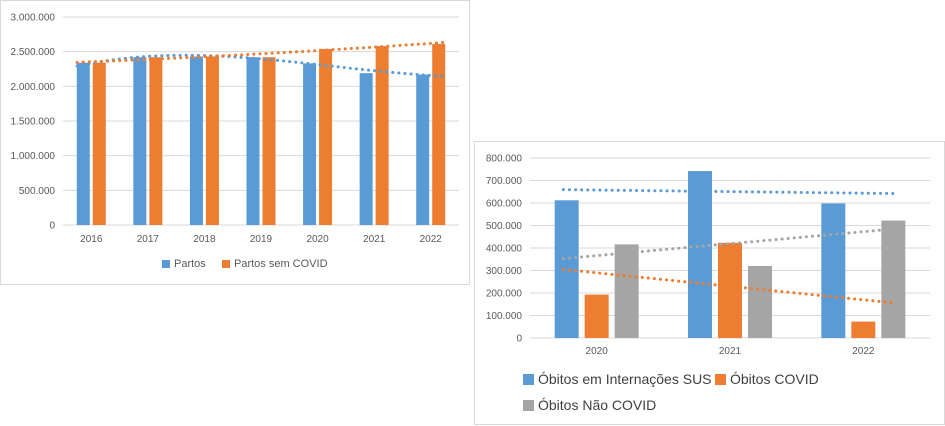 Image resolution: width=945 pixels, height=426 pixels. Describe the element at coordinates (730, 290) in the screenshot. I see `obitos-bar-obitos-covid-2021` at that location.